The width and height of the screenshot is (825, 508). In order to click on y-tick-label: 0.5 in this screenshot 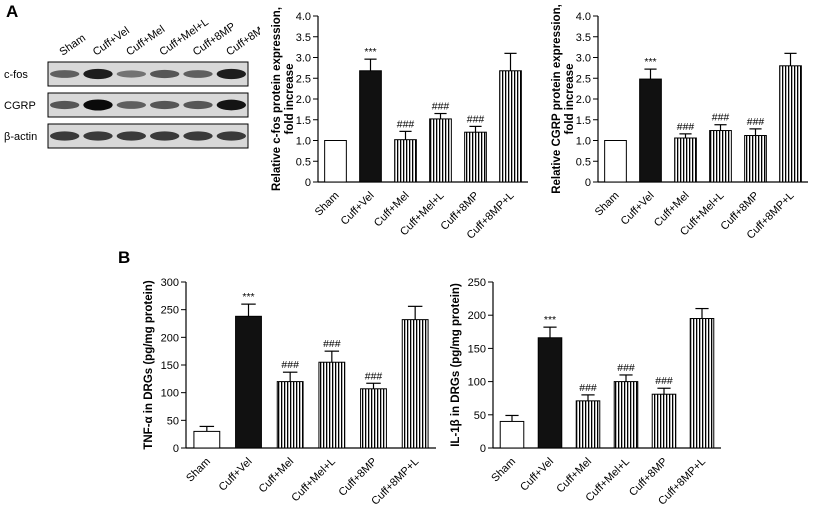, I will do `click(583, 162)`.